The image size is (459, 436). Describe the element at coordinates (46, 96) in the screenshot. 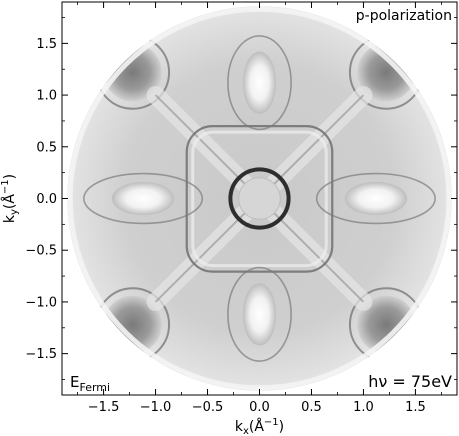

I see `y-tick-label: 1.0` at that location.